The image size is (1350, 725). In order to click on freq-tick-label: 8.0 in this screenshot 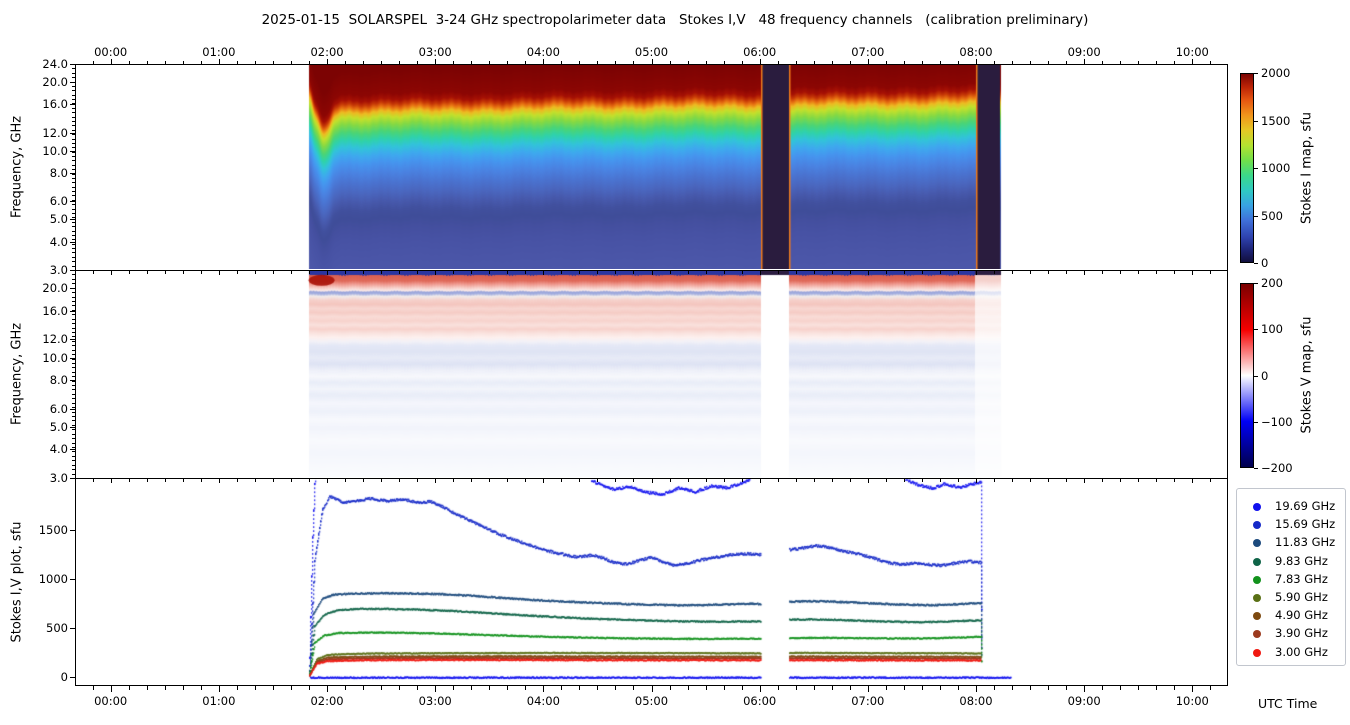, I will do `click(58, 172)`.